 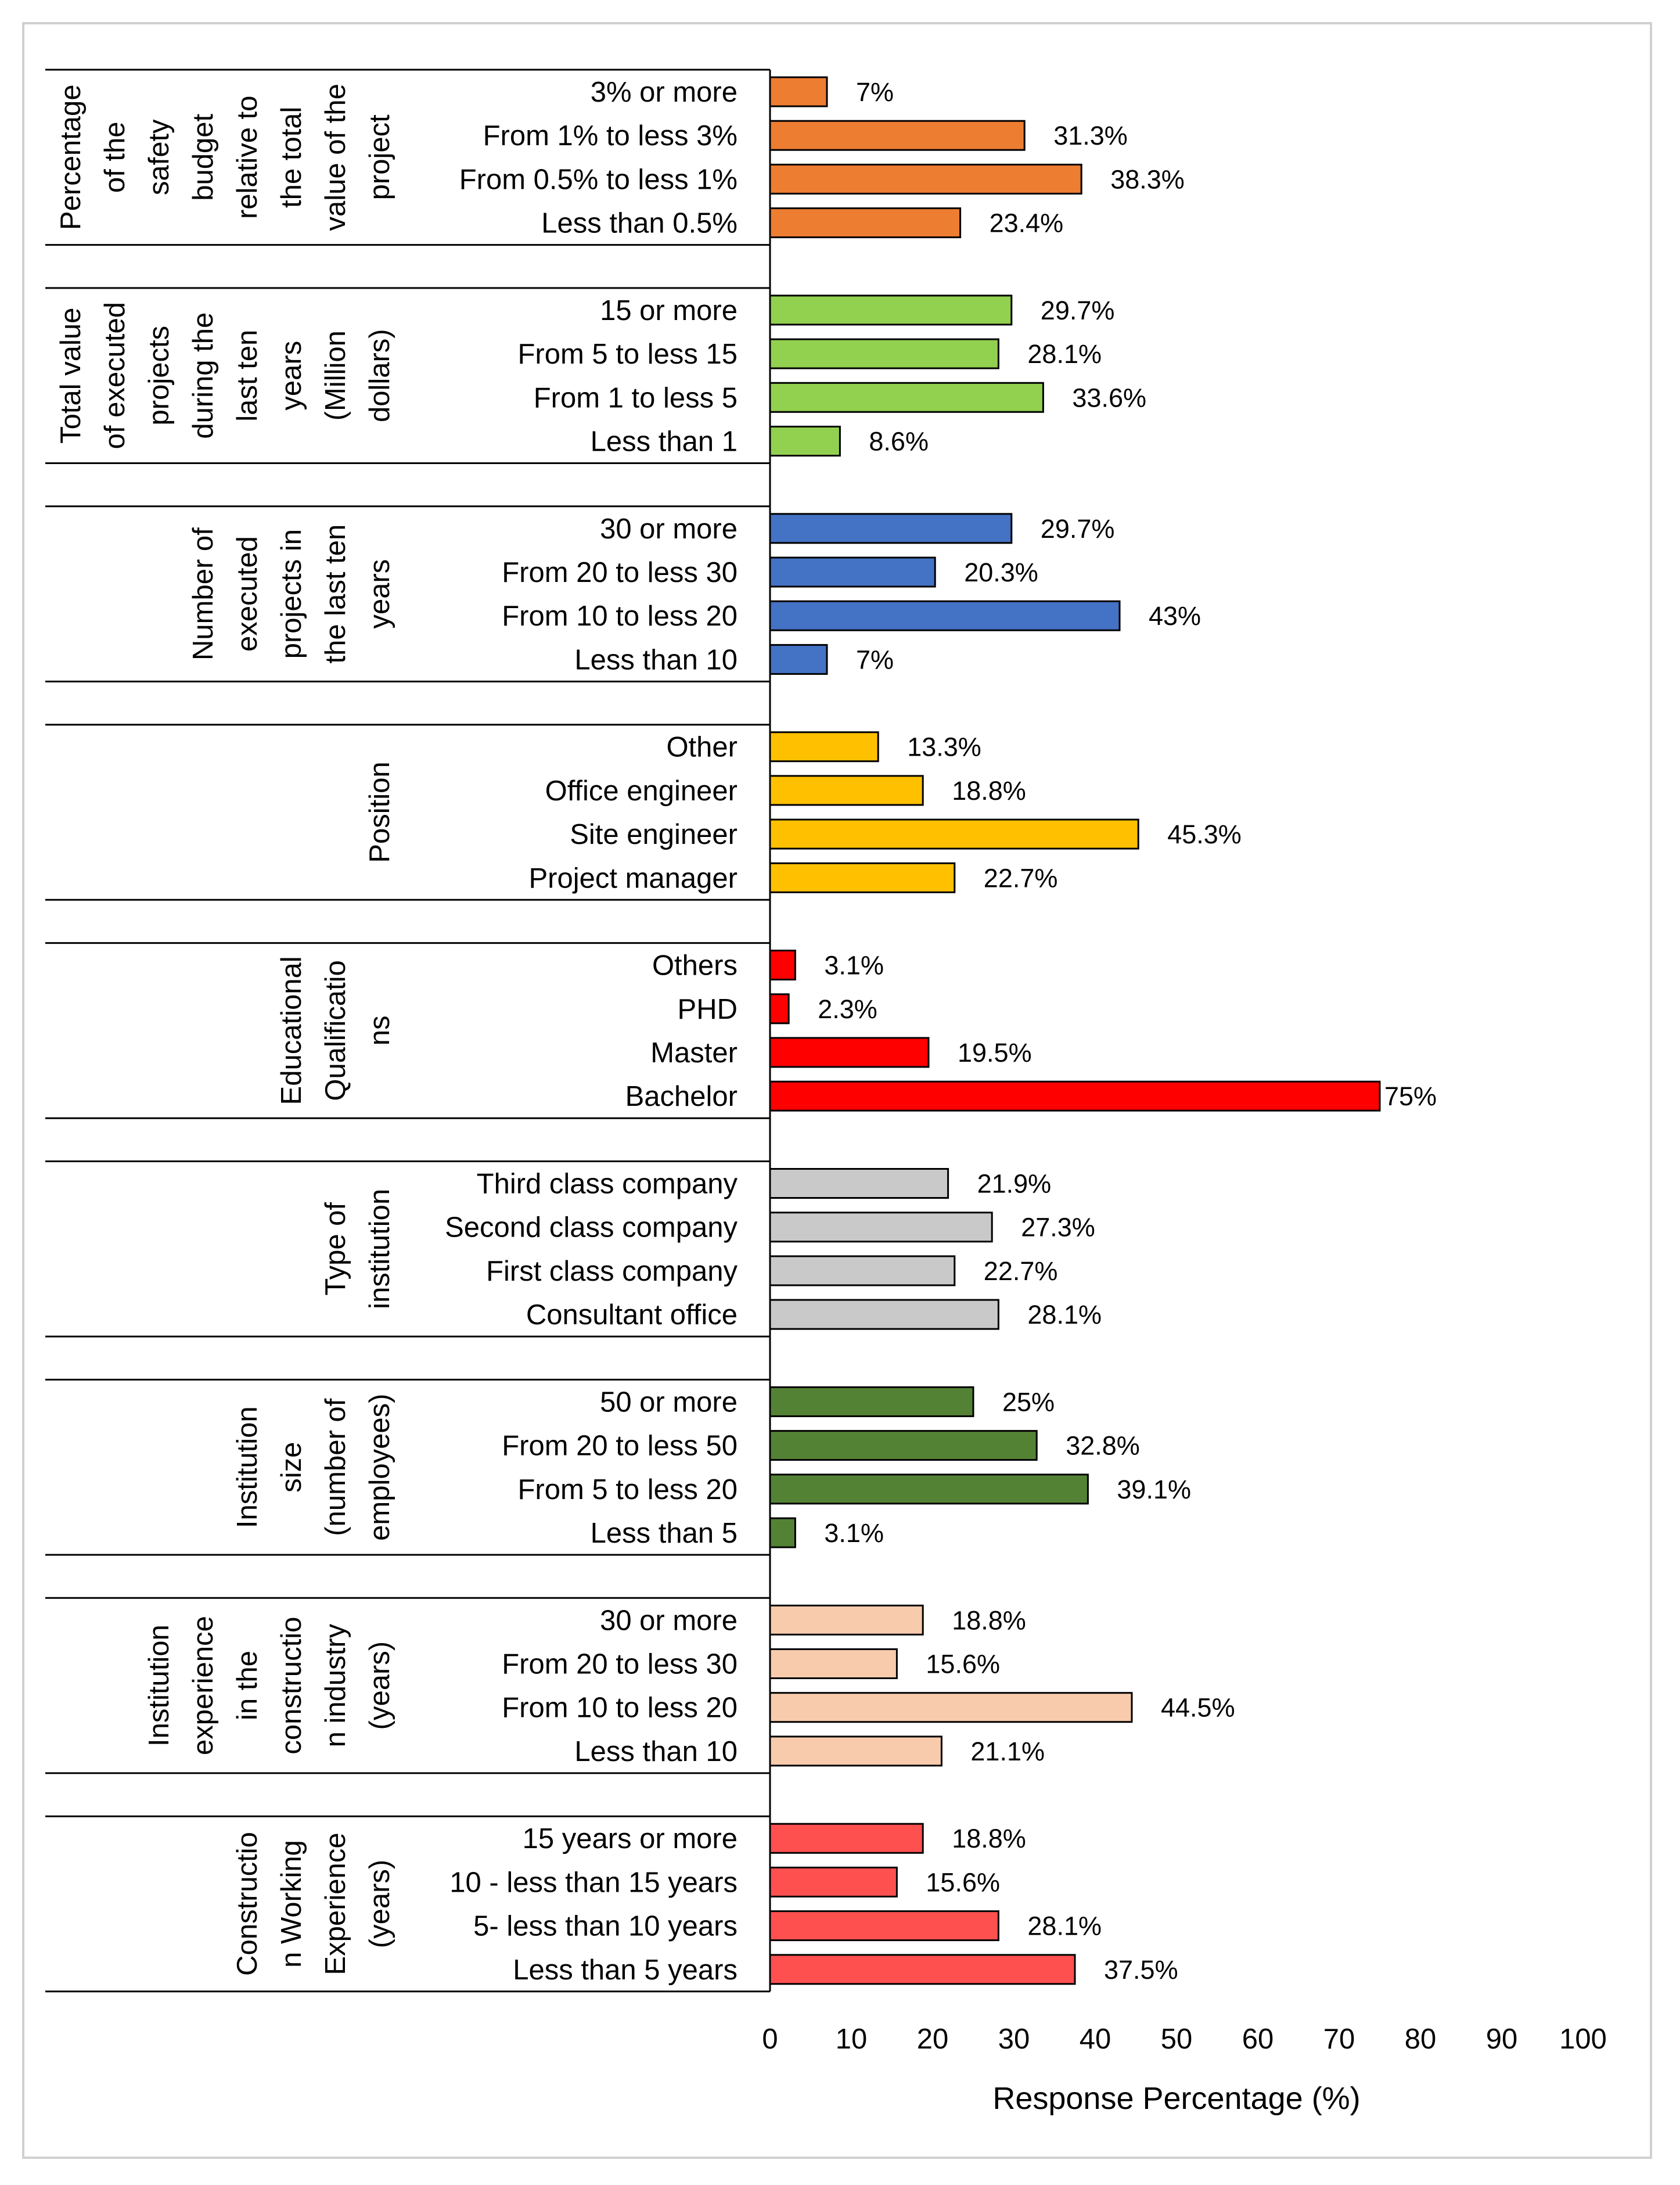 What do you see at coordinates (335, 1903) in the screenshot?
I see `group-label-line: Experience` at bounding box center [335, 1903].